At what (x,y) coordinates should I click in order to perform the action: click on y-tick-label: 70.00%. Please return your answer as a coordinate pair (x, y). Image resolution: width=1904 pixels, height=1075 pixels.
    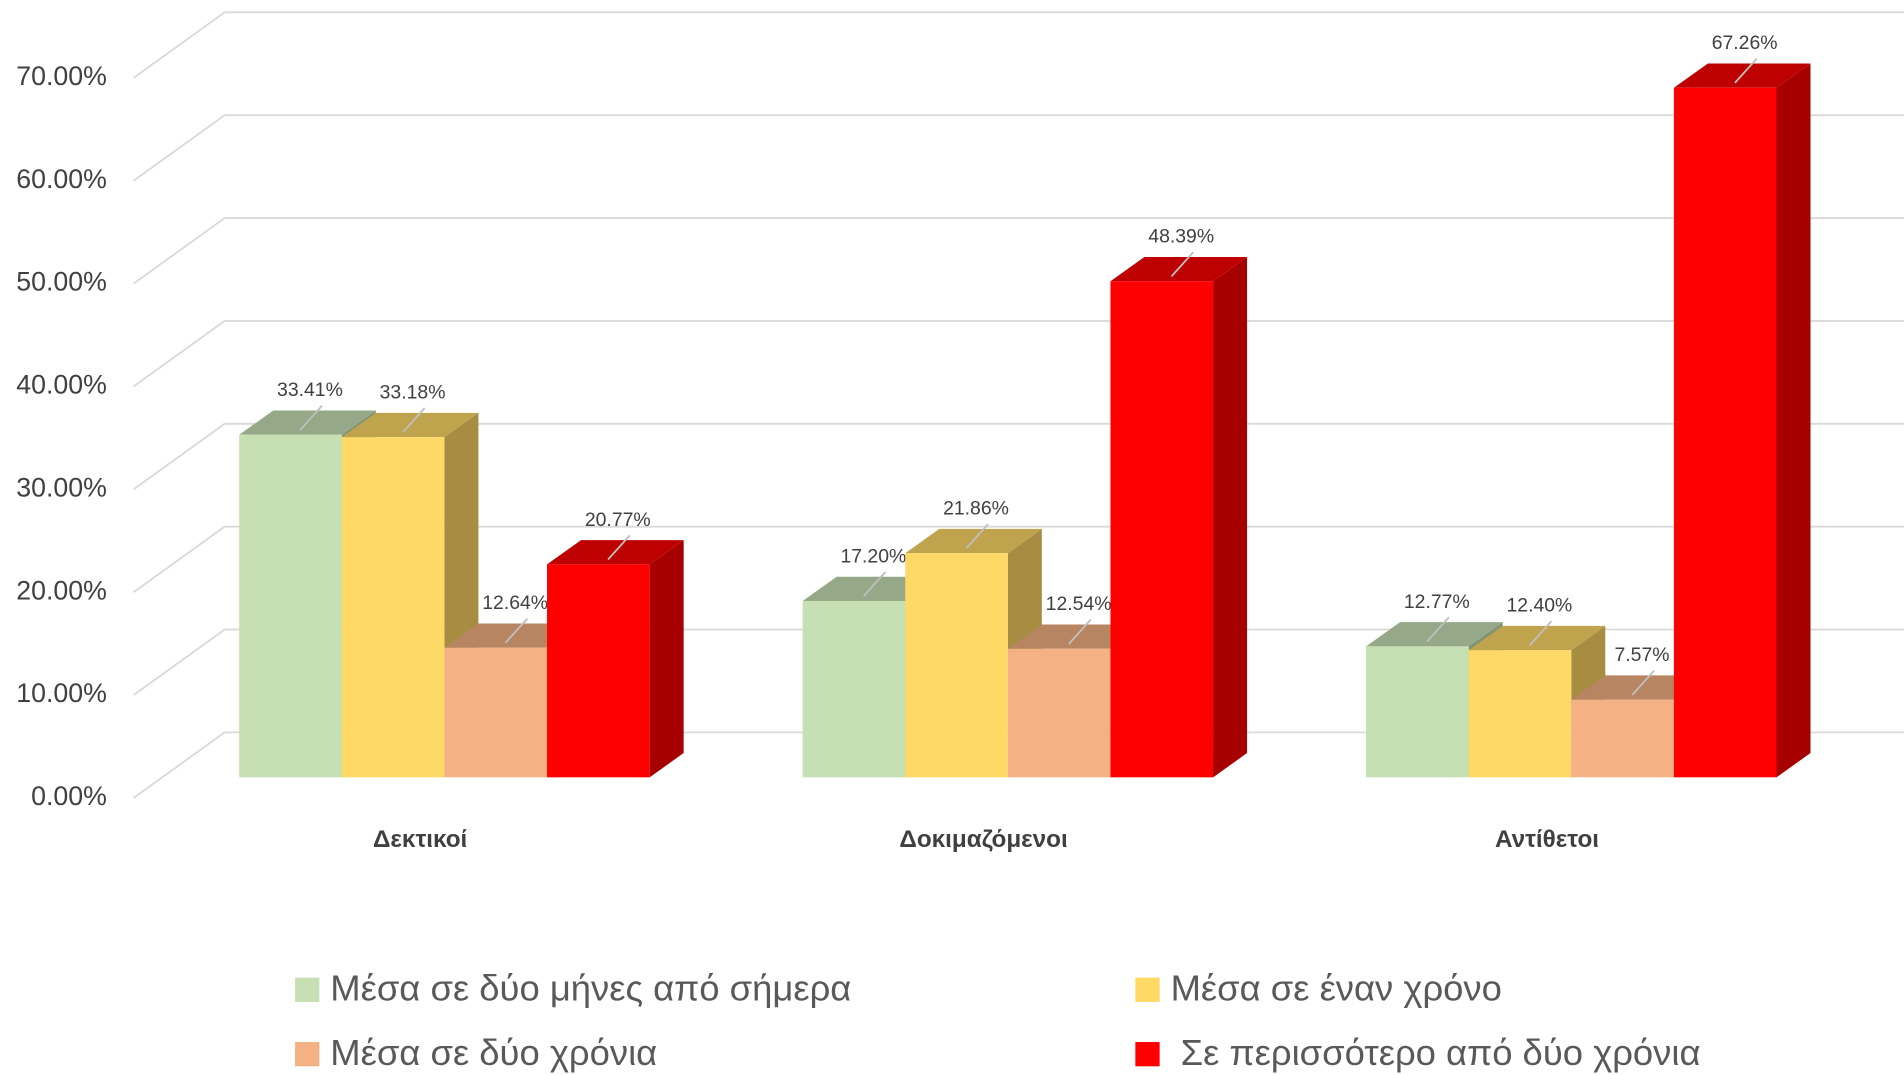
    Looking at the image, I should click on (61, 76).